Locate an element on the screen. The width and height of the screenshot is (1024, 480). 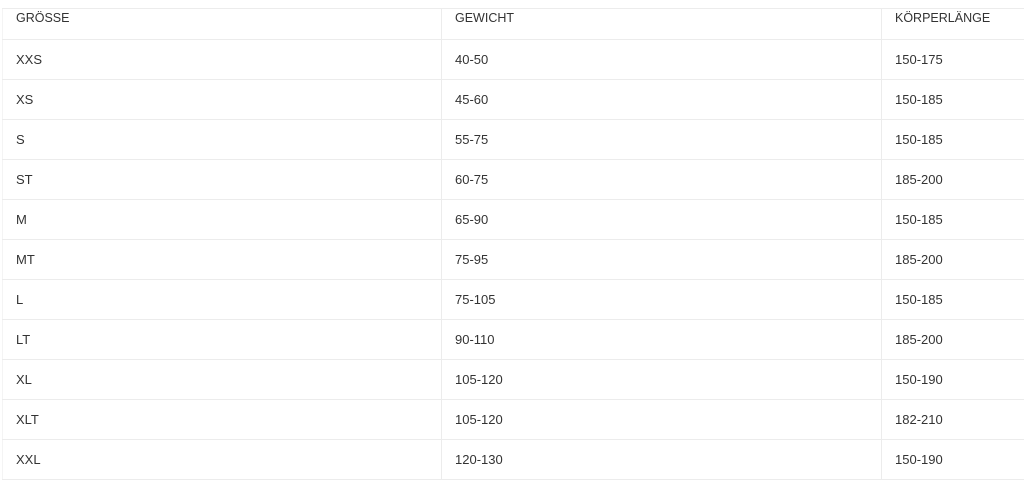
cell-size: XLT is located at coordinates (222, 420).